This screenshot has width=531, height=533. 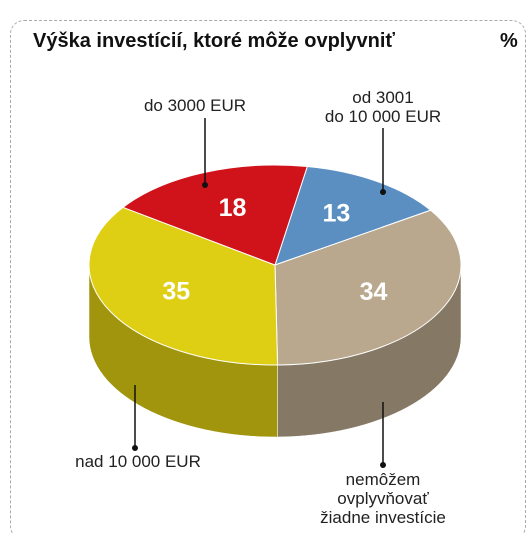 I want to click on value-label: 34, so click(x=374, y=292).